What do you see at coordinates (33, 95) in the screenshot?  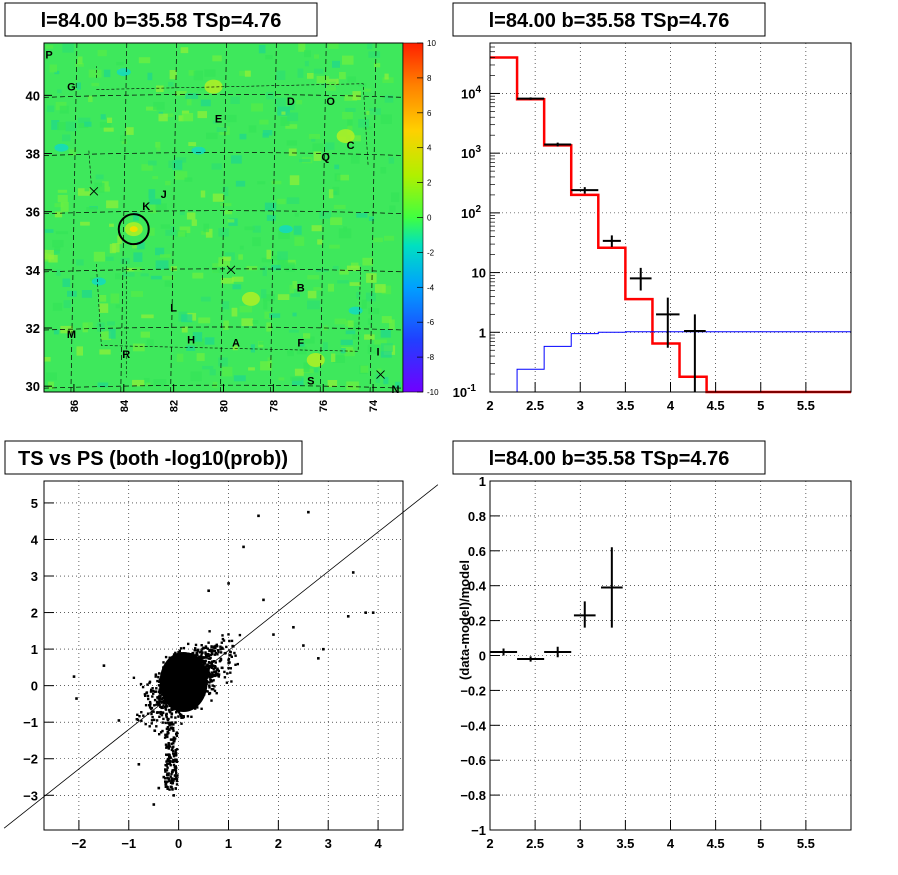 I see `skymap-y-tick-label: 40` at bounding box center [33, 95].